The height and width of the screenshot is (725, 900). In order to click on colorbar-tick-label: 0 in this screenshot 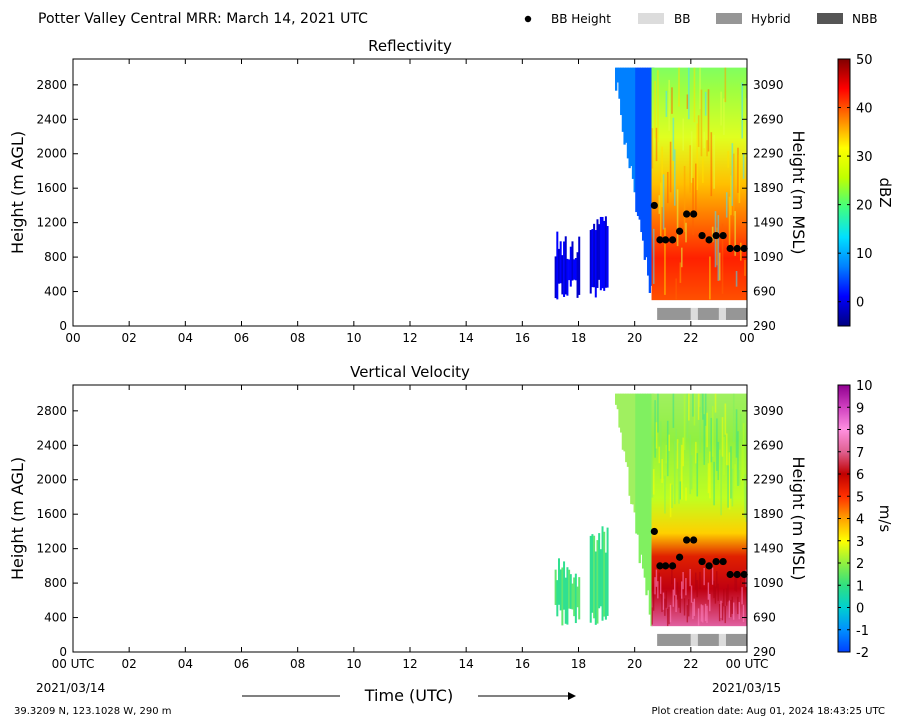, I will do `click(860, 609)`.